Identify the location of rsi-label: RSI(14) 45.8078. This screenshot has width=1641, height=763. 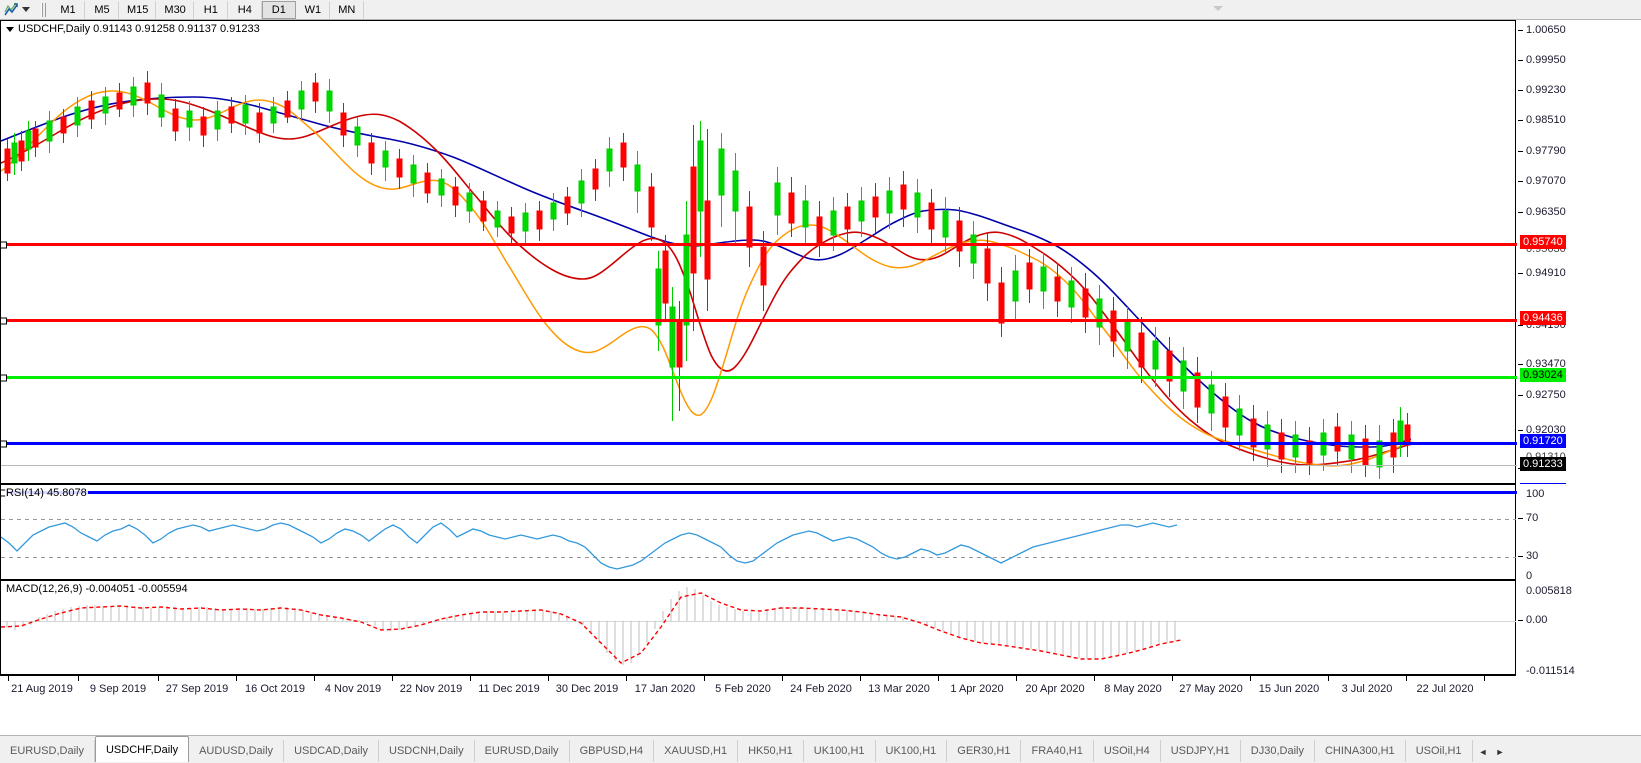
(46, 493).